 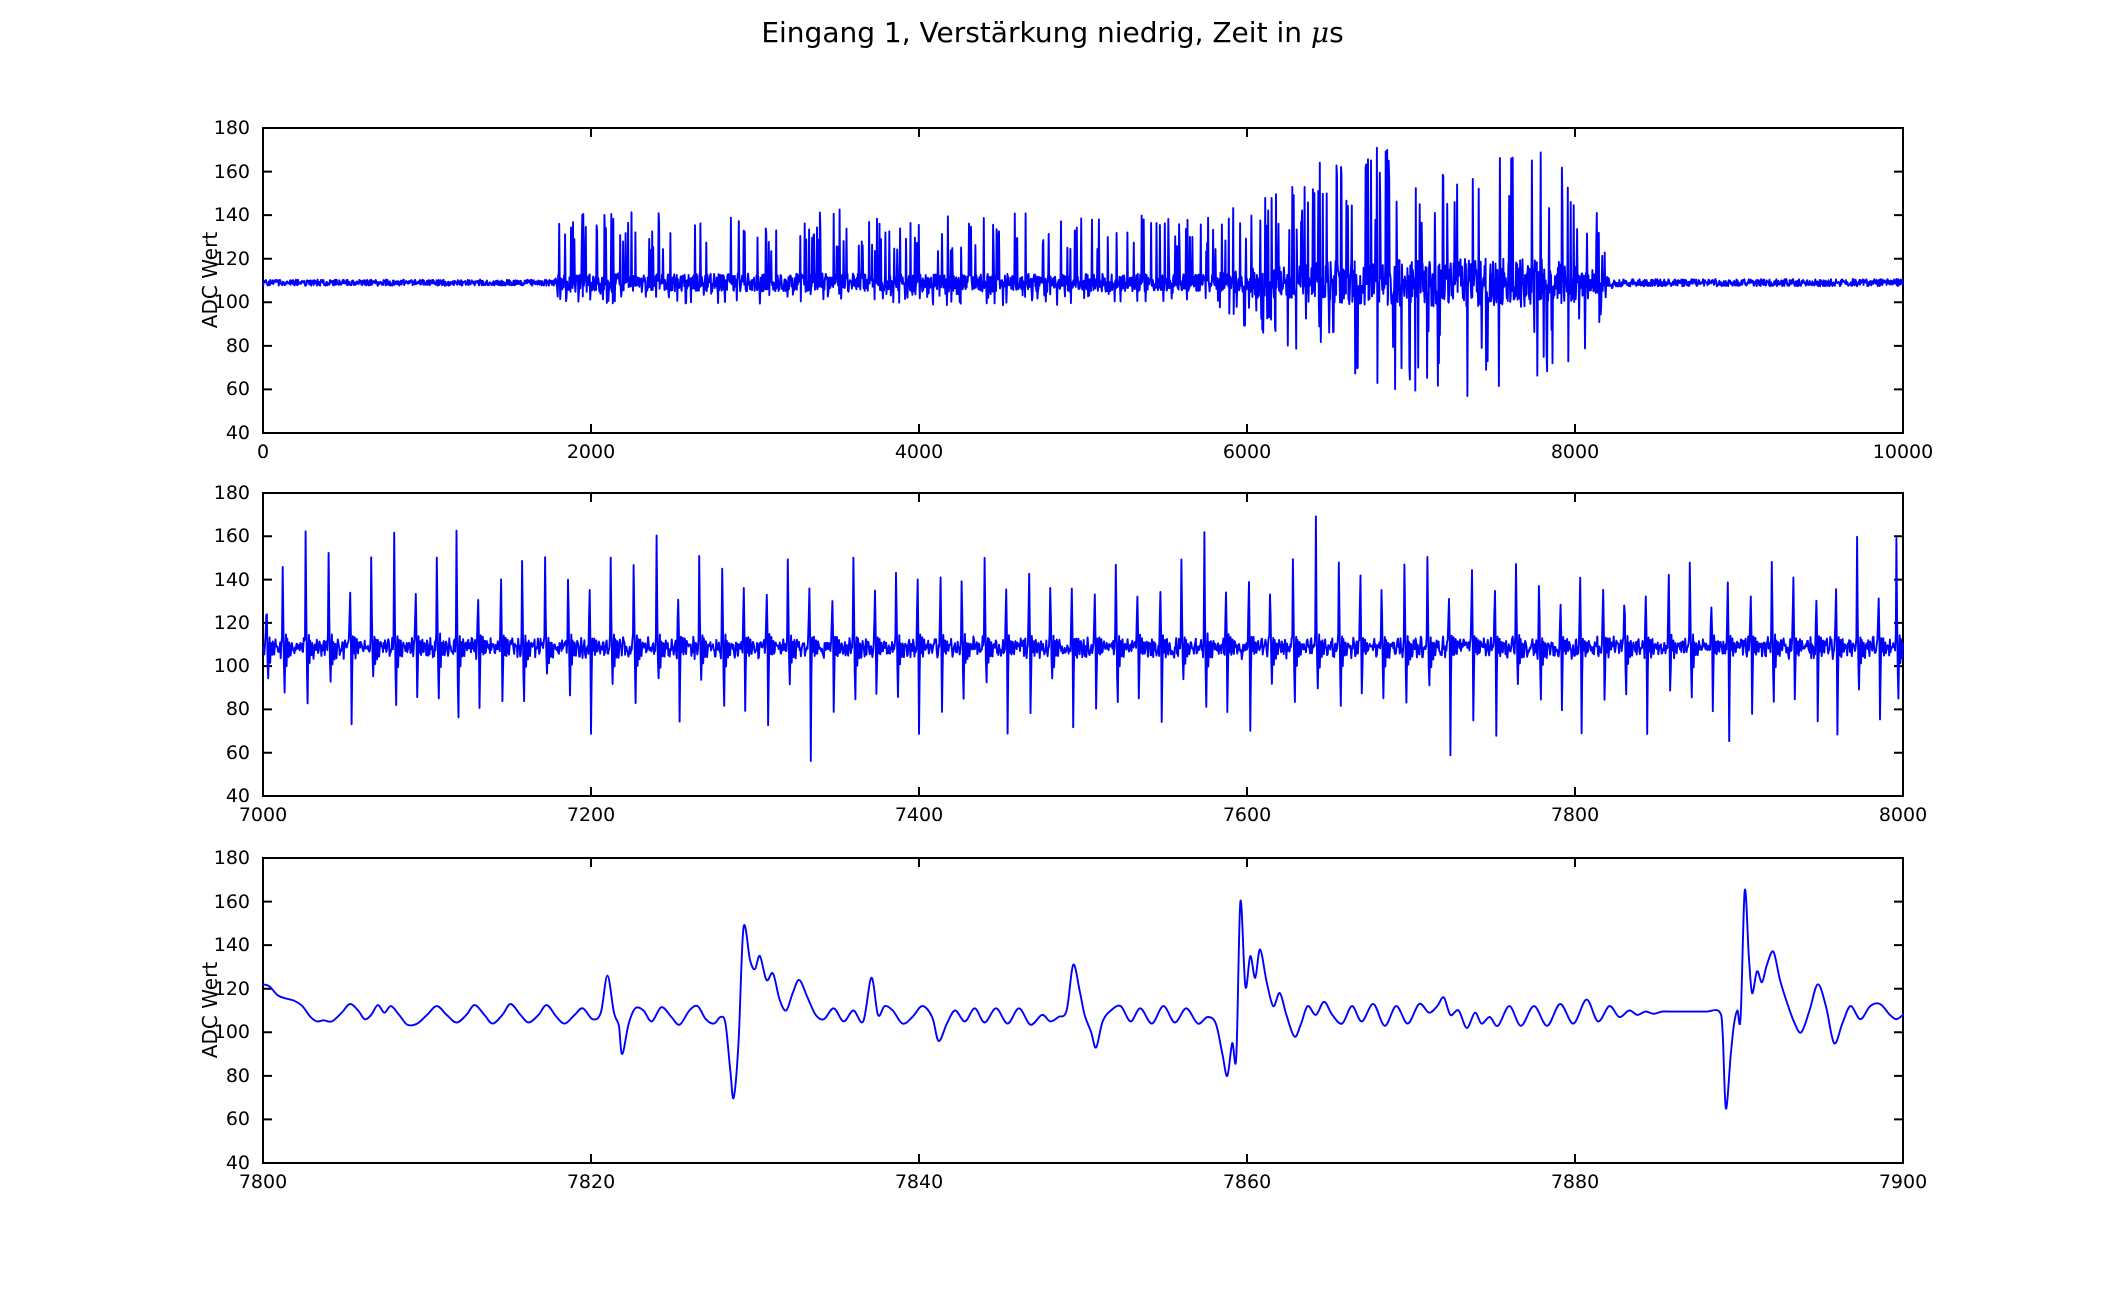 What do you see at coordinates (1575, 1182) in the screenshot?
I see `x-tick-label: 7880` at bounding box center [1575, 1182].